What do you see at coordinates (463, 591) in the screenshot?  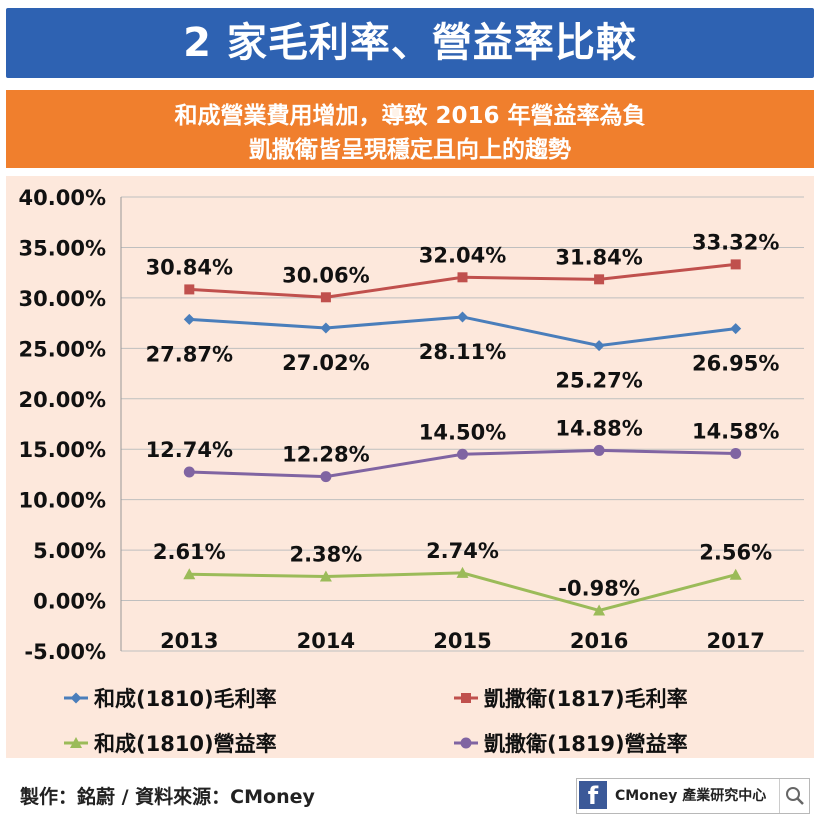 I see `series-line` at bounding box center [463, 591].